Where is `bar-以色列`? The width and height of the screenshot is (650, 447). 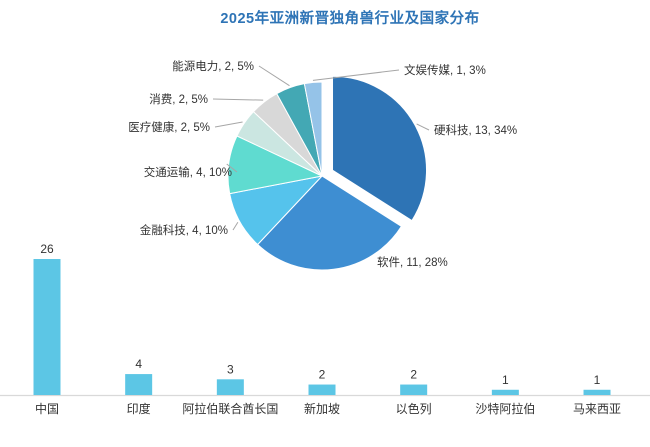
bar-以色列 is located at coordinates (414, 389).